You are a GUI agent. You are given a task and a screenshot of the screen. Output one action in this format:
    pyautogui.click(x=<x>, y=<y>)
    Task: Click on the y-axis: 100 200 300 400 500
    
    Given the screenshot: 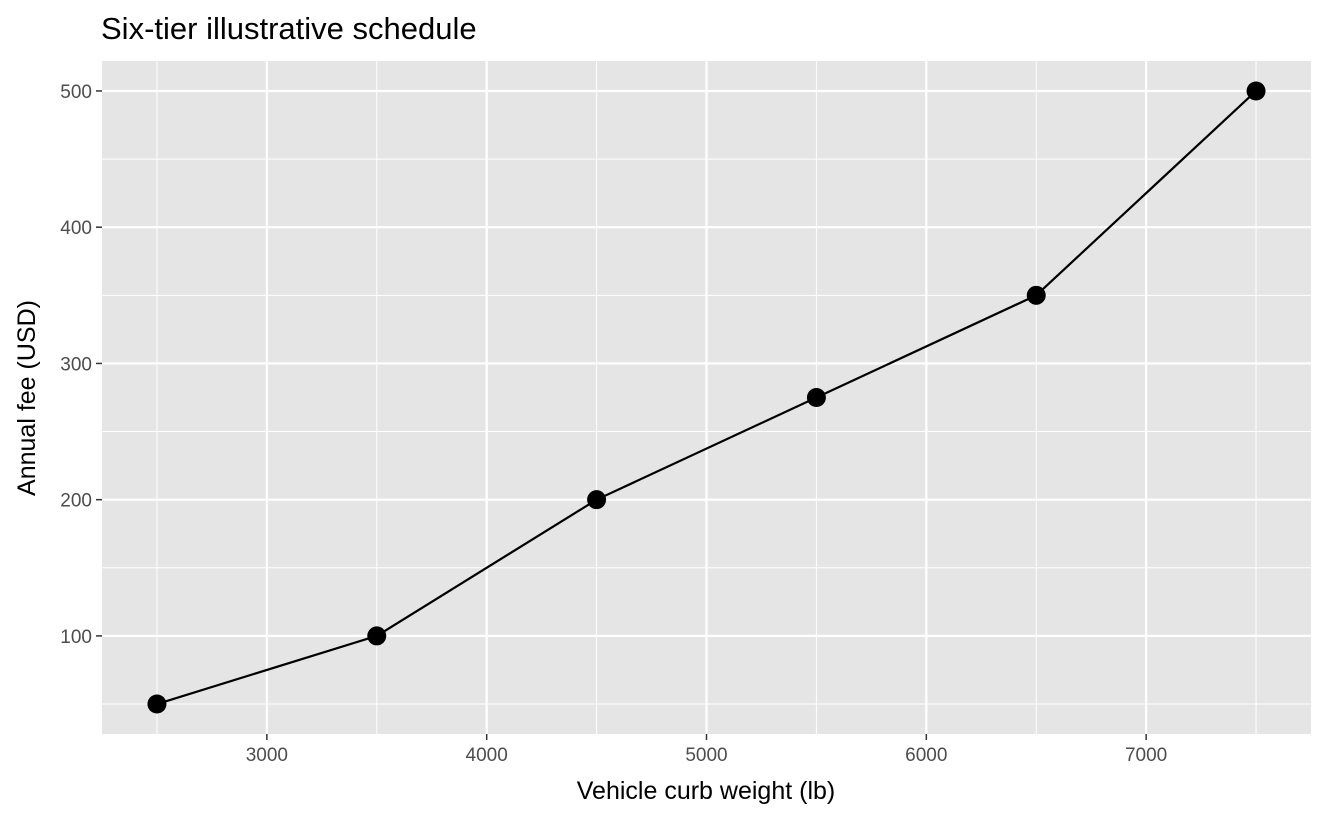 What is the action you would take?
    pyautogui.click(x=81, y=365)
    